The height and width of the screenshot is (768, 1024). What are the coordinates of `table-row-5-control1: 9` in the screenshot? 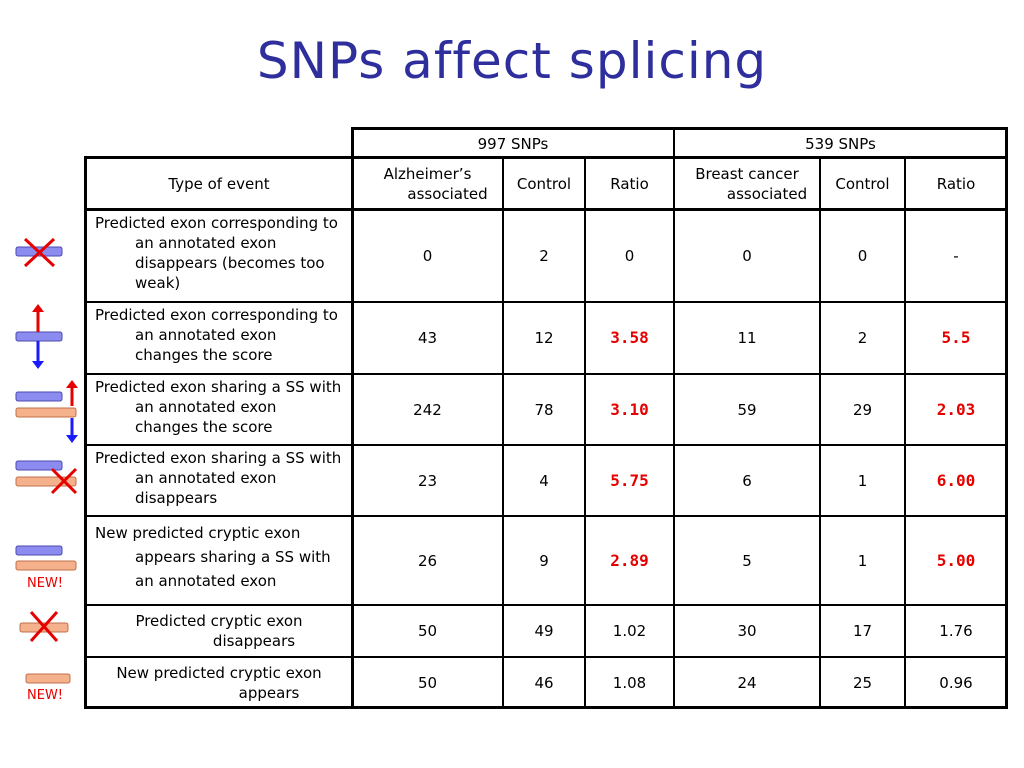 It's located at (544, 560).